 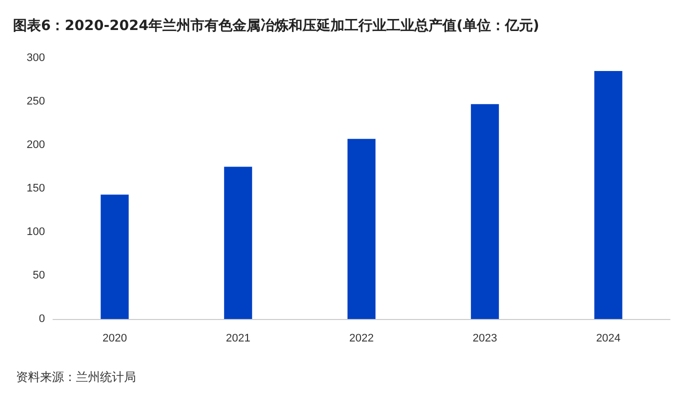 I want to click on y-tick-label: 50, so click(x=38, y=276).